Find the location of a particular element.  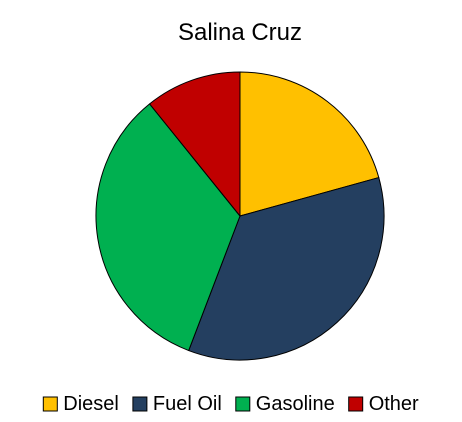

pie-slice-other is located at coordinates (195, 144).